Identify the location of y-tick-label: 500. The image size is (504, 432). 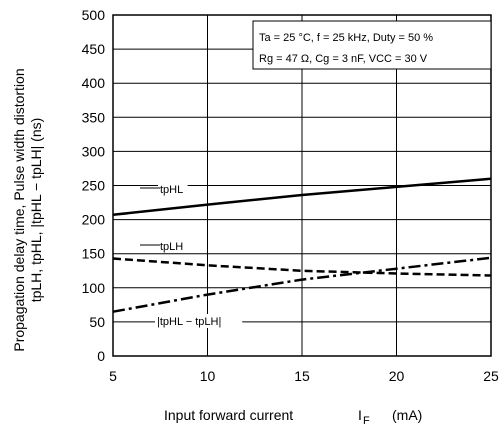
(94, 15).